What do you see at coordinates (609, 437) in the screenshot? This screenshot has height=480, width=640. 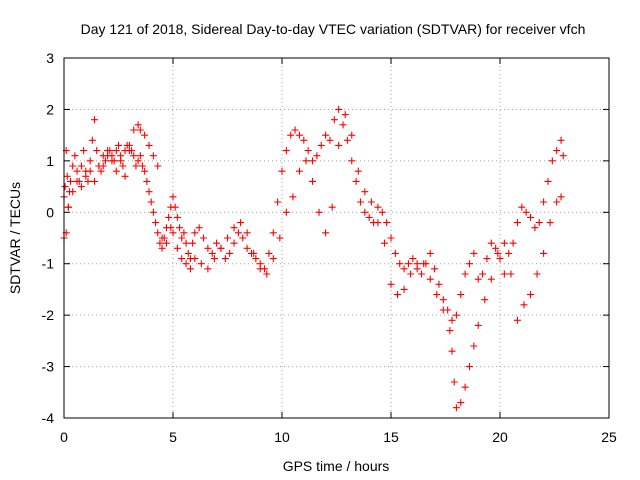 I see `x-tick-label: 25` at bounding box center [609, 437].